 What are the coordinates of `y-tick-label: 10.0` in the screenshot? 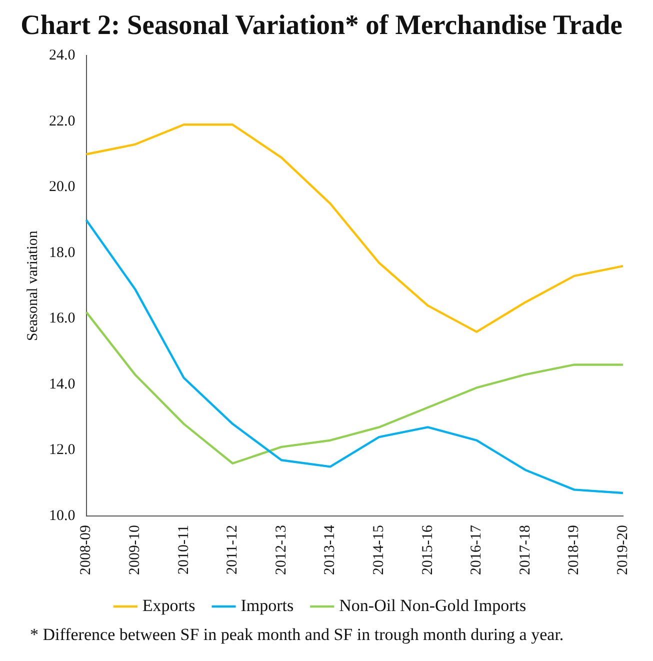 It's located at (62, 516).